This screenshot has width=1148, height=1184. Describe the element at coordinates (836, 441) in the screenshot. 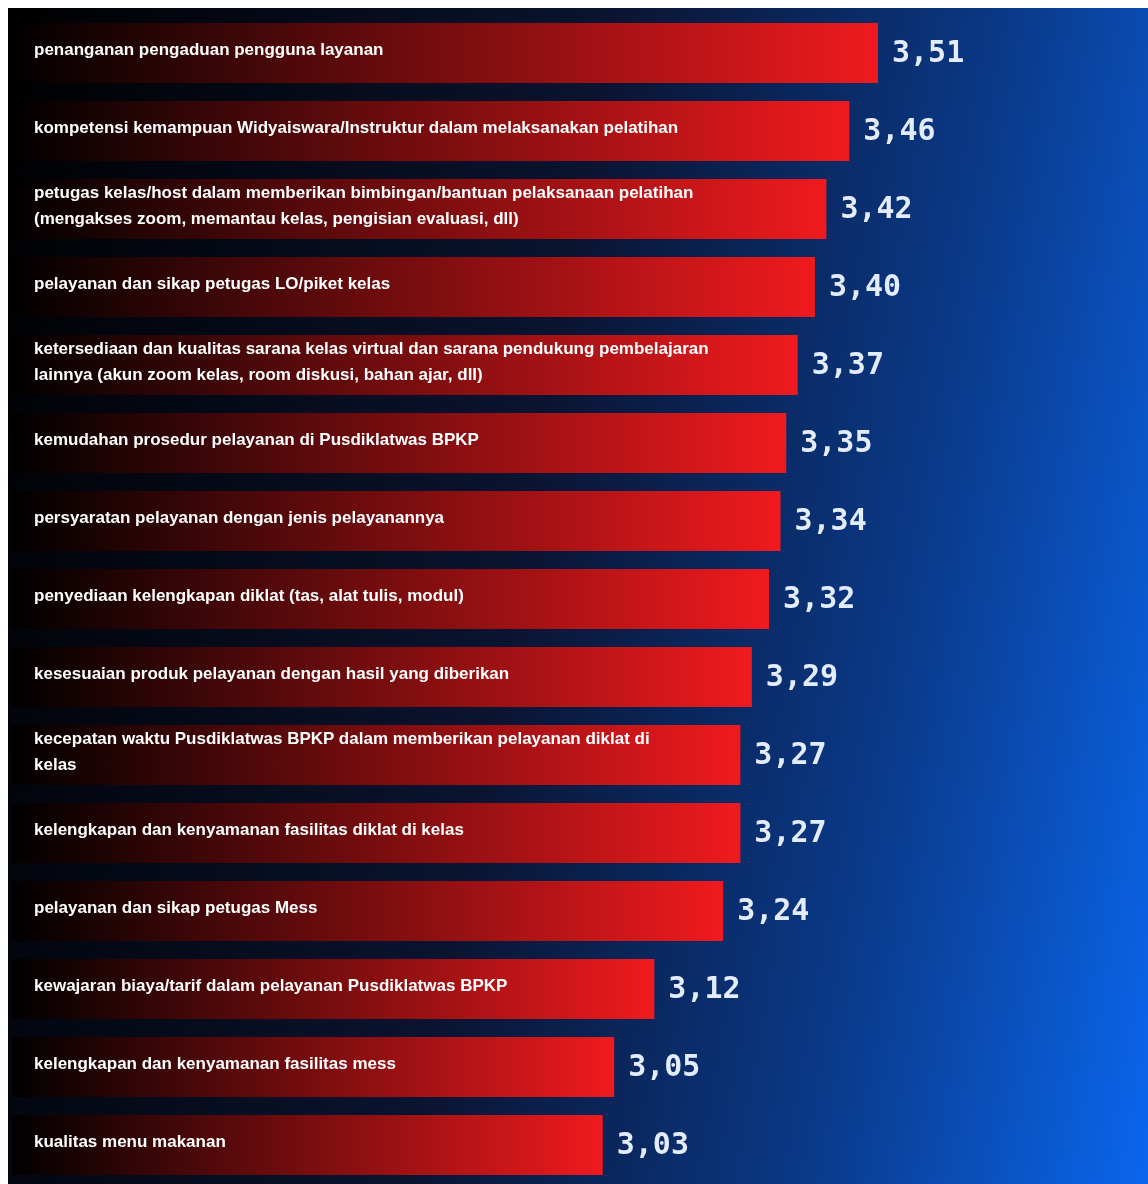

I see `data-label: 3,35` at that location.